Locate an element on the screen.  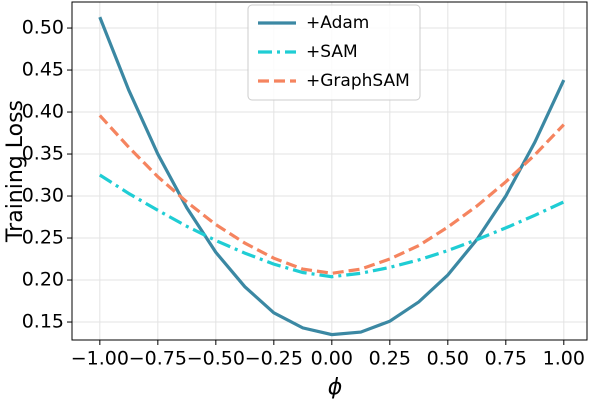
legend-label: +SAM is located at coordinates (332, 52).